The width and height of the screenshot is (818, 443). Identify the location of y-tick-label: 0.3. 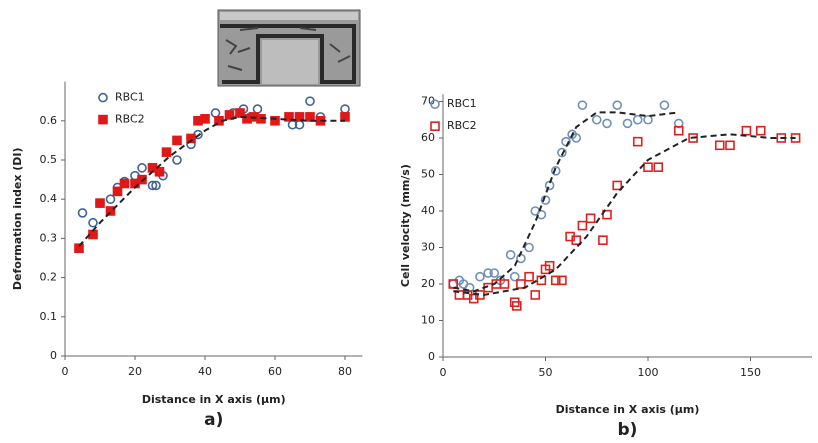
(49, 237).